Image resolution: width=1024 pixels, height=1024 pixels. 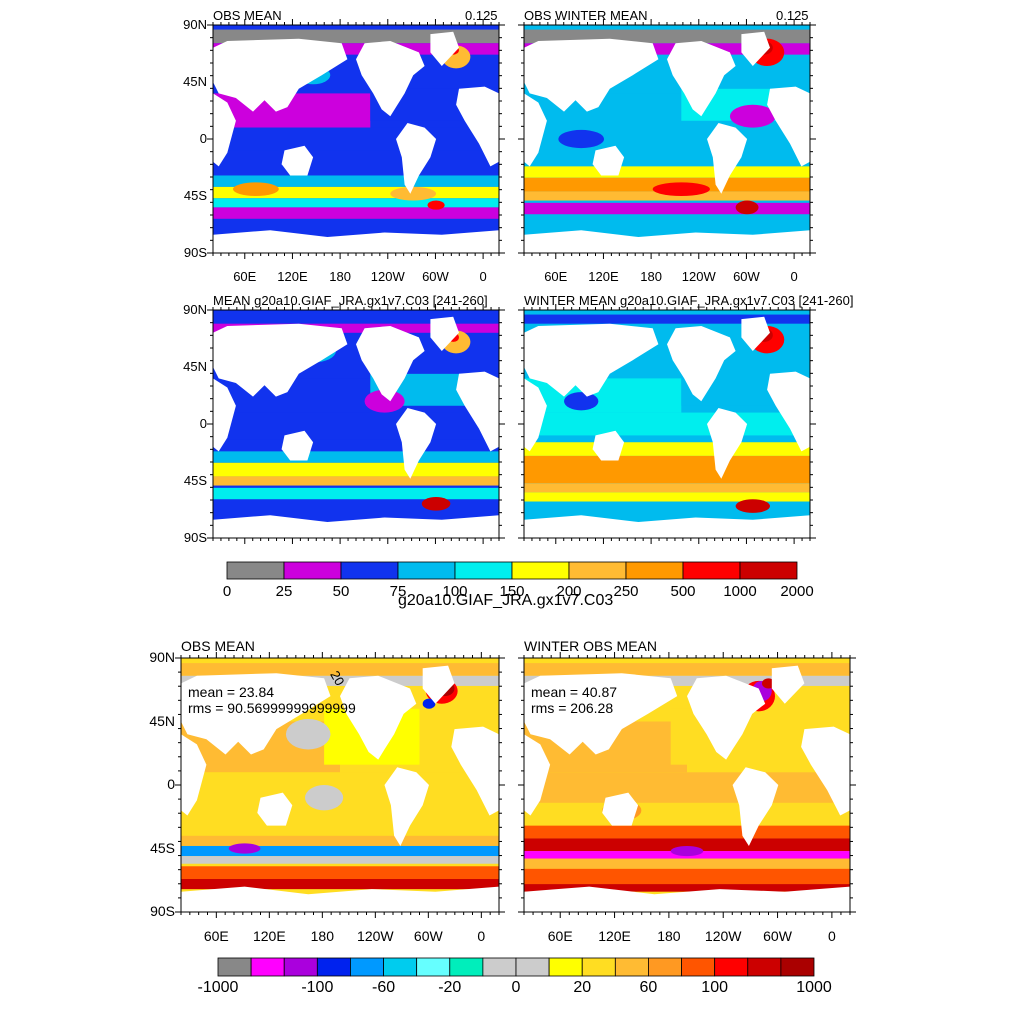 What do you see at coordinates (224, 415) in the screenshot?
I see `p3-land-africaWest` at bounding box center [224, 415].